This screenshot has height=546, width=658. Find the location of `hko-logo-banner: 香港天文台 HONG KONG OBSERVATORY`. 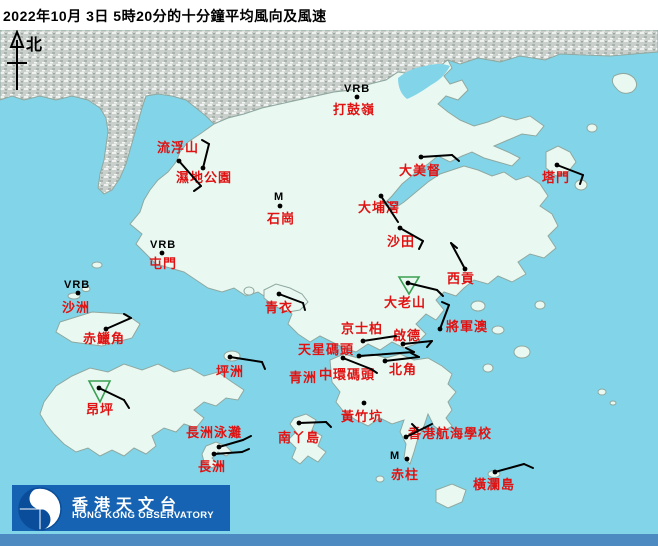

hko-logo-banner: 香港天文台 HONG KONG OBSERVATORY is located at coordinates (121, 508).